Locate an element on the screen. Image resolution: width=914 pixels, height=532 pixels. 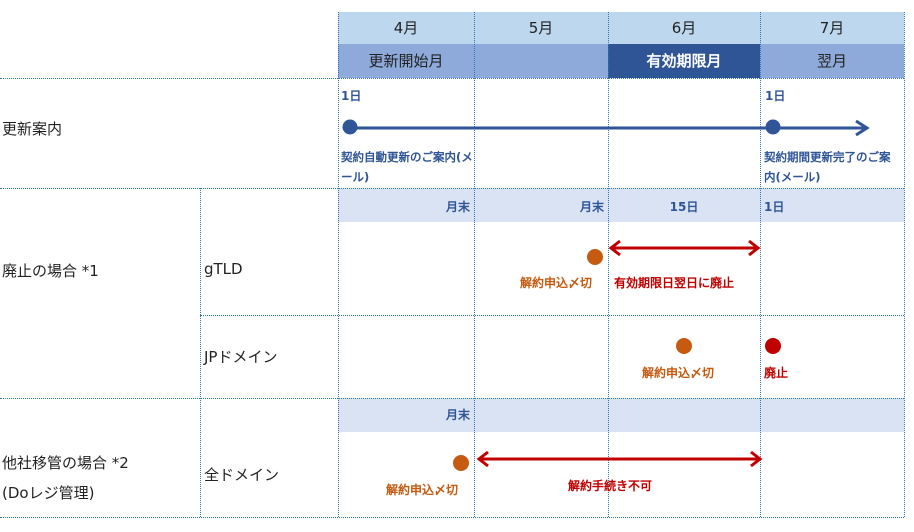
phase-start: 更新開始月 is located at coordinates (406, 61).